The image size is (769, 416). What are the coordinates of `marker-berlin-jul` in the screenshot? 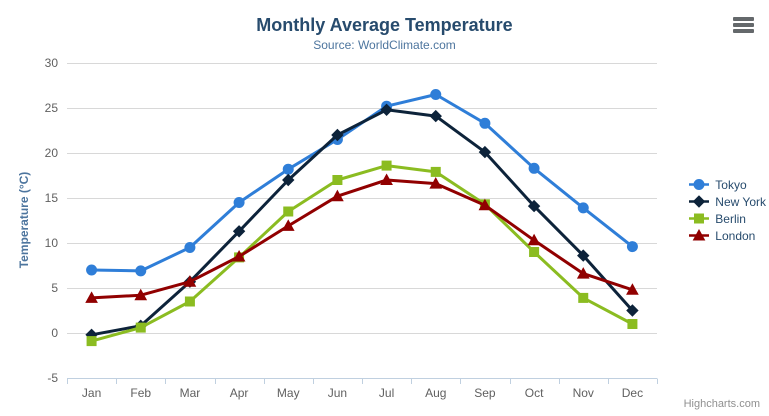 It's located at (386, 165).